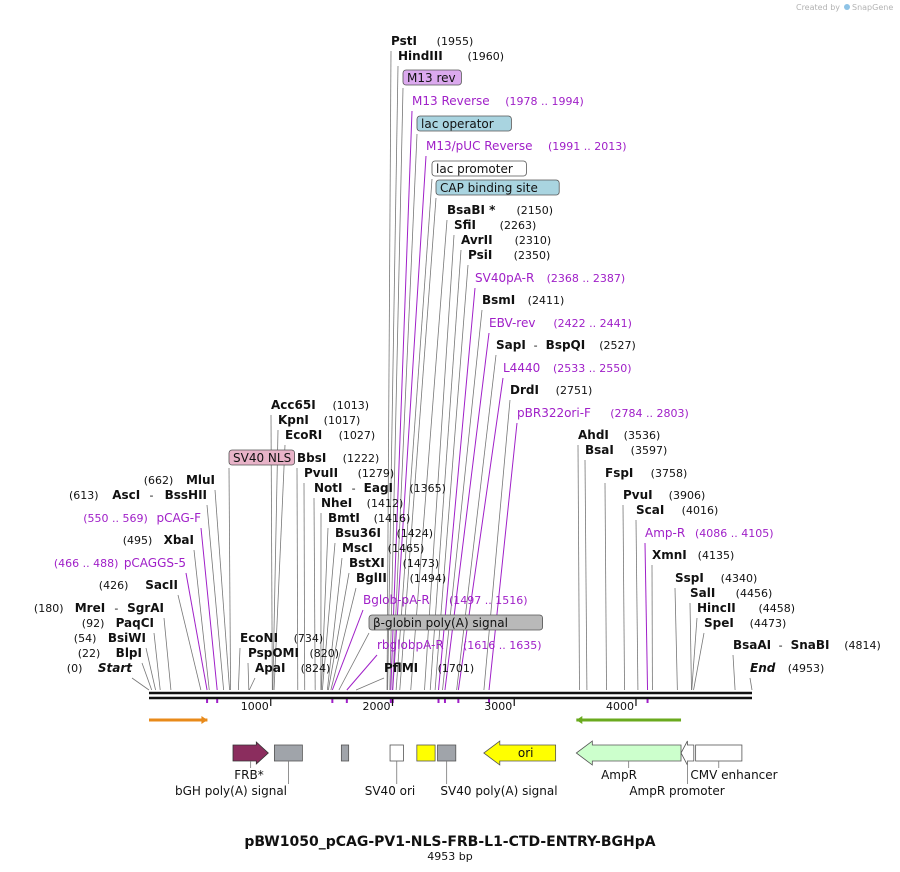 This screenshot has height=872, width=900. Describe the element at coordinates (396, 753) in the screenshot. I see `feature-box` at that location.